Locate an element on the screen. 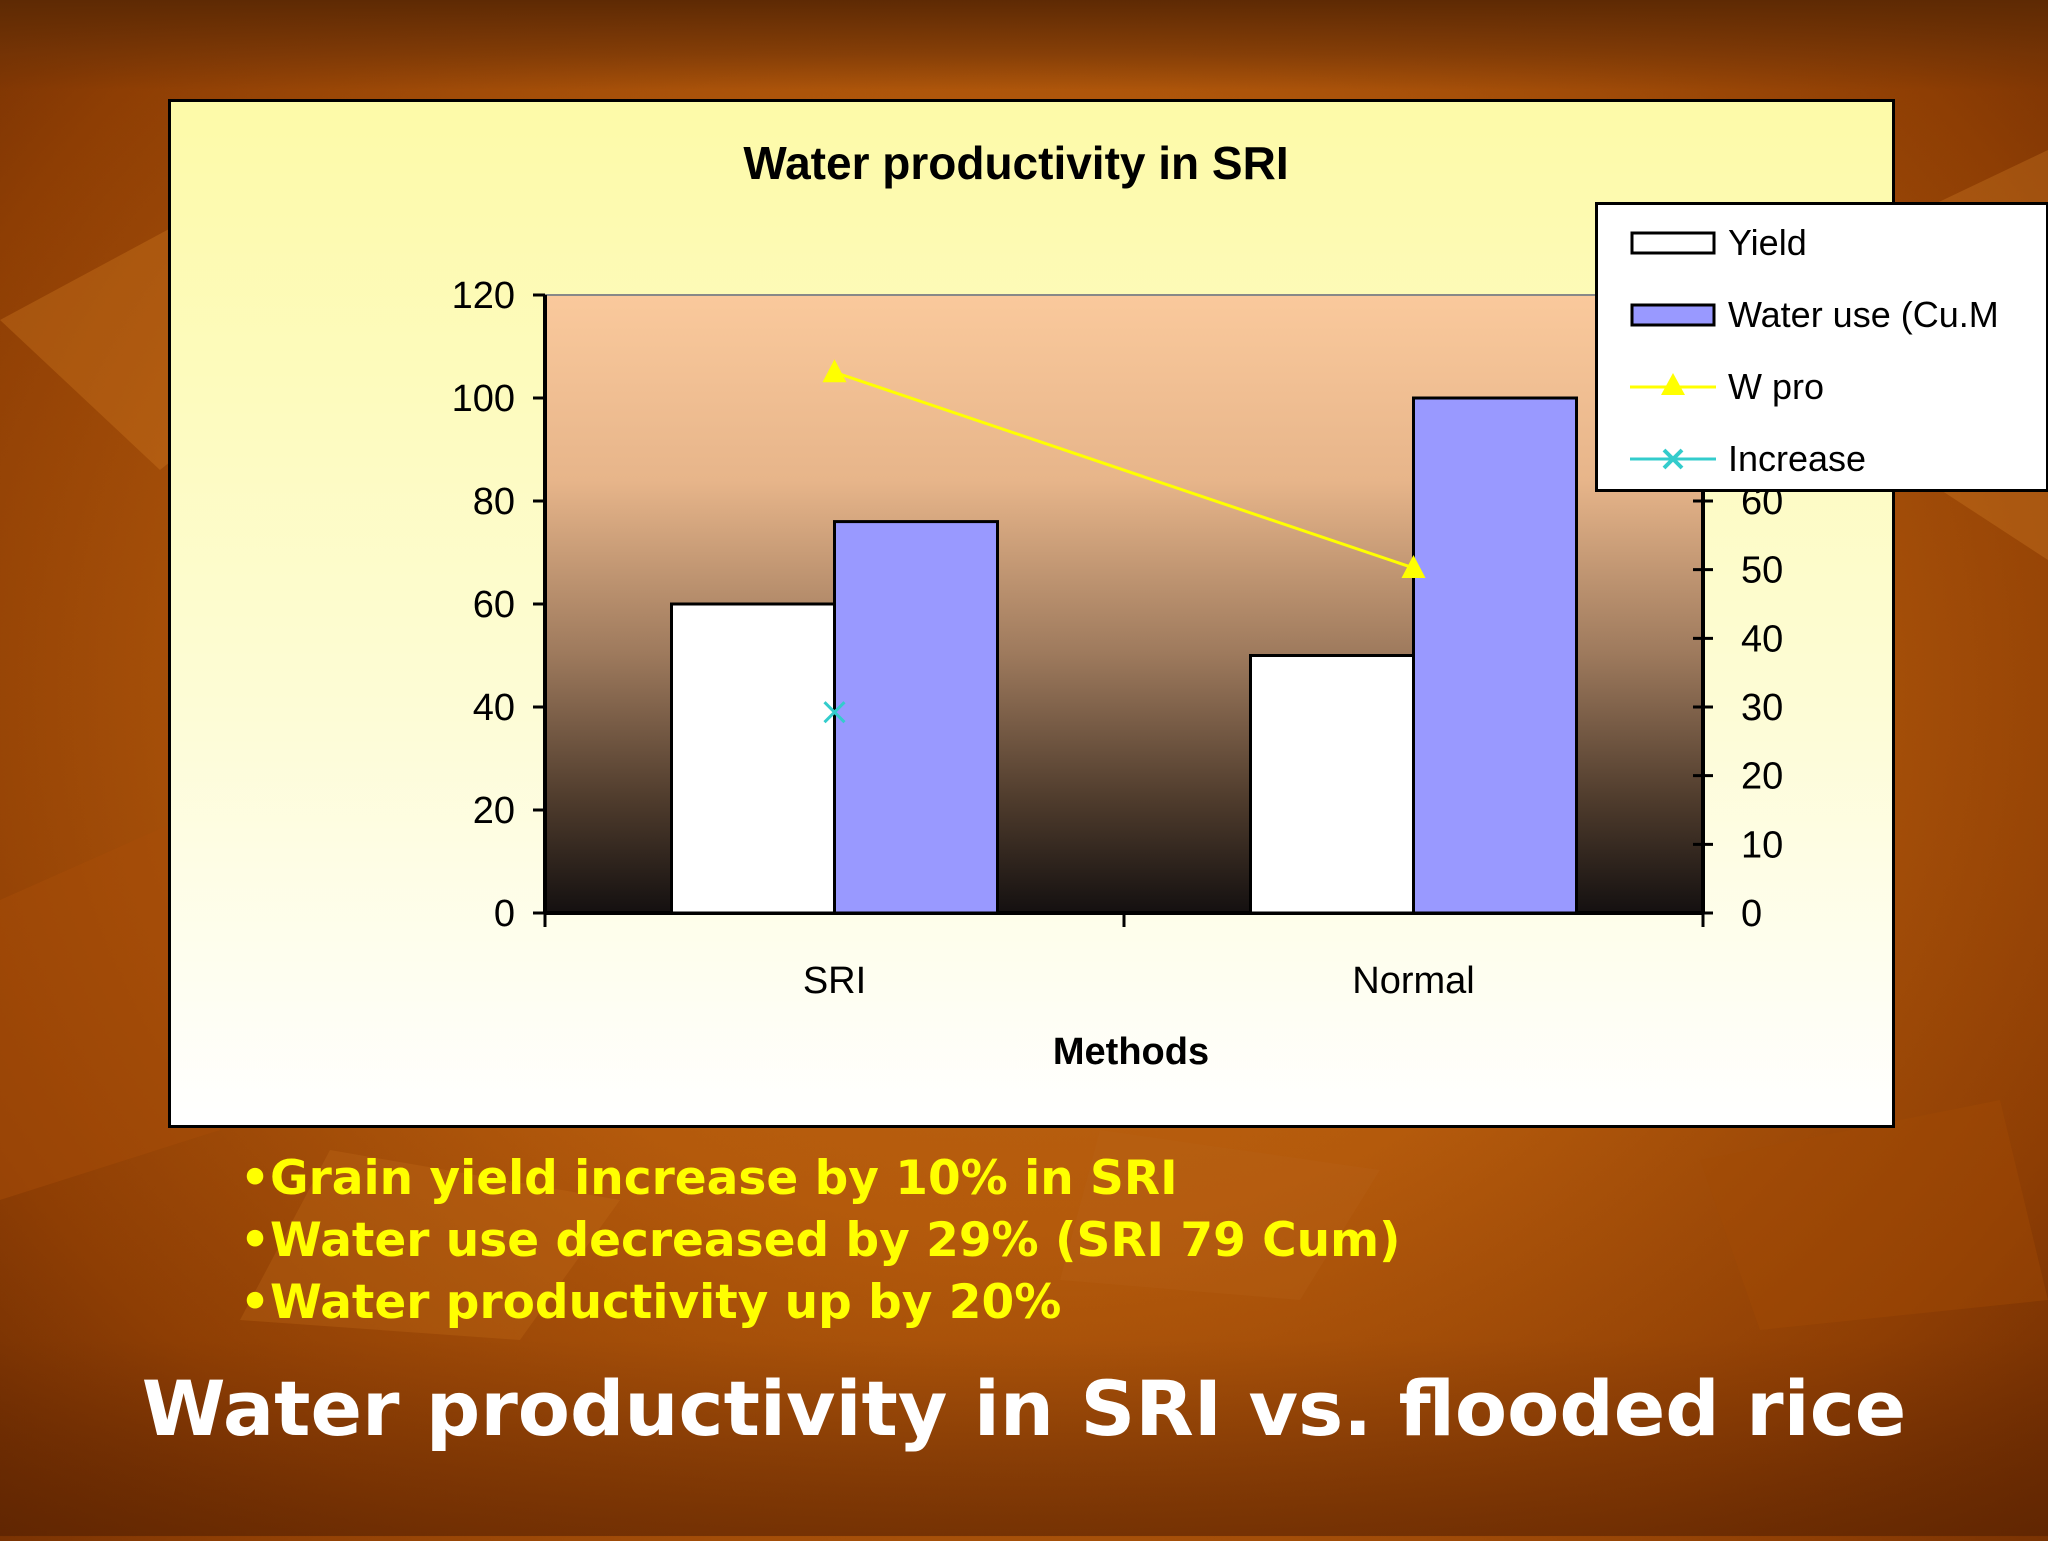 The width and height of the screenshot is (2048, 1541). legend-swatch-increase is located at coordinates (1673, 459).